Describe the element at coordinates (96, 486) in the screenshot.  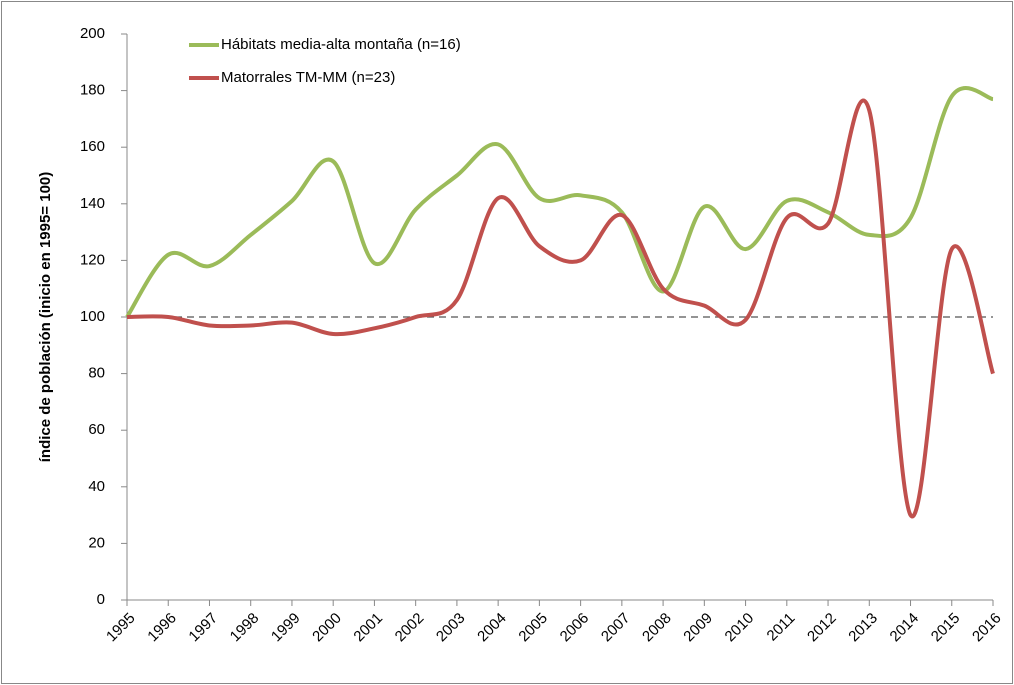
I see `y-tick-label: 40` at that location.